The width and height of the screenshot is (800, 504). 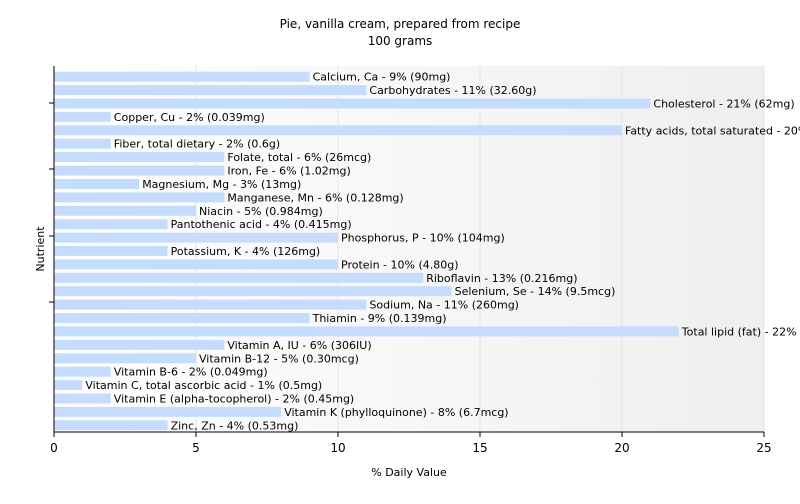 I want to click on x-tick-label: 5, so click(x=196, y=448).